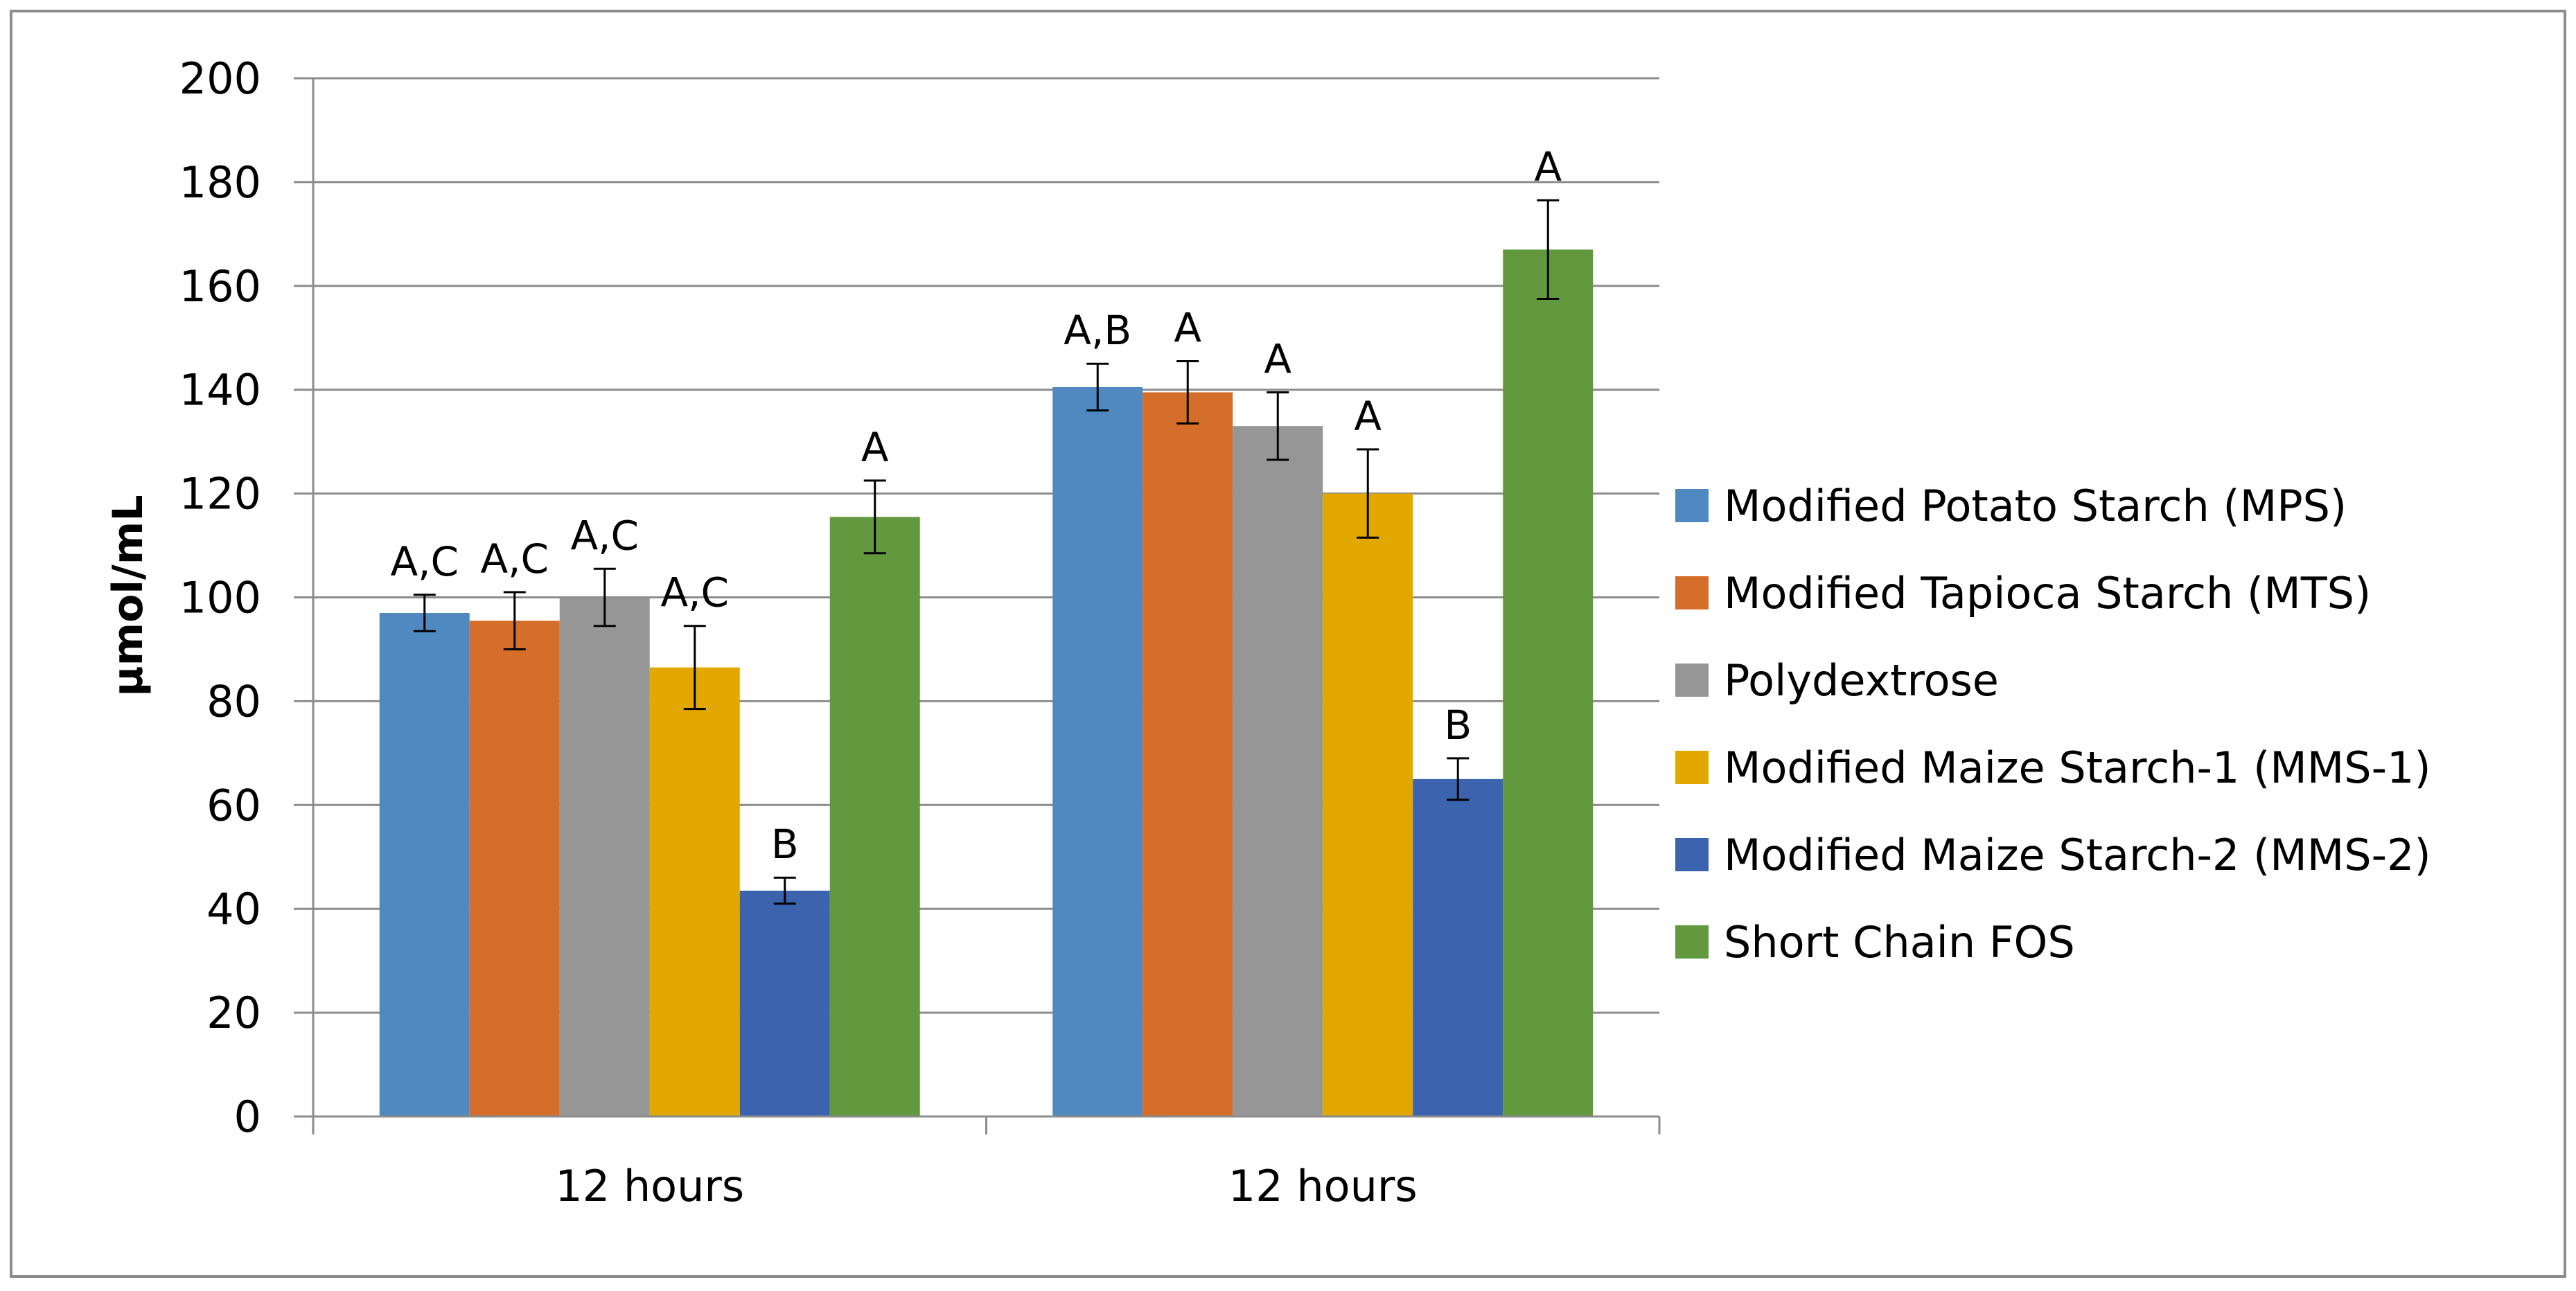 This screenshot has width=2576, height=1291. I want to click on legend-label: Modified Maize Starch-1 (MMS-1), so click(2077, 767).